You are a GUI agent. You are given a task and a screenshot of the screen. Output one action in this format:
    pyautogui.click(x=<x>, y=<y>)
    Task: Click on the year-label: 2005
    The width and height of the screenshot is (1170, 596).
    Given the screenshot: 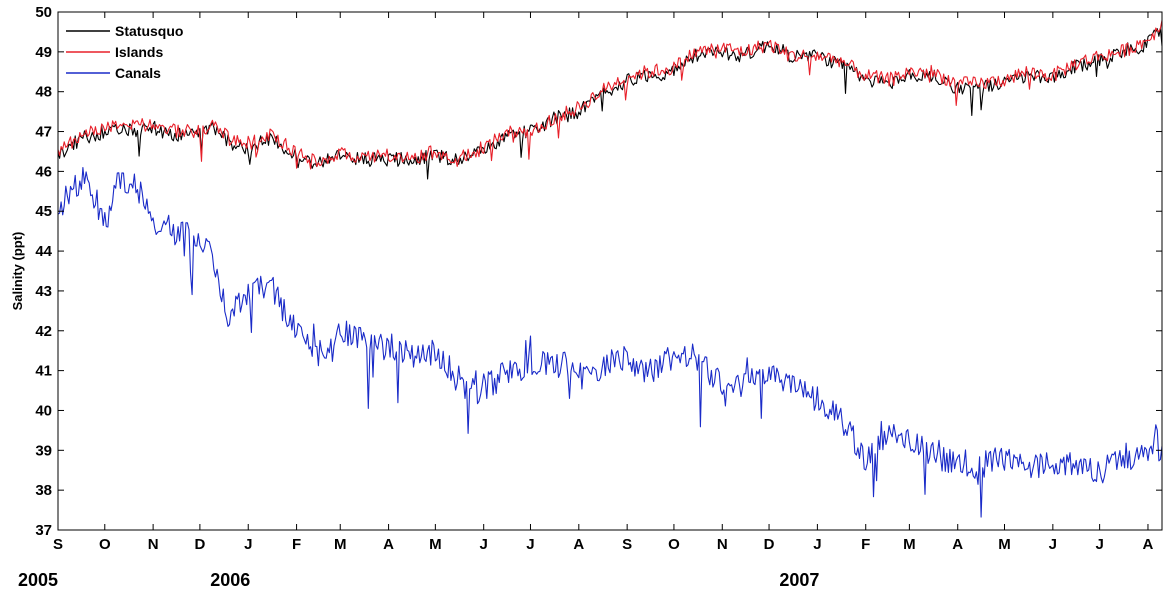 What is the action you would take?
    pyautogui.click(x=38, y=580)
    